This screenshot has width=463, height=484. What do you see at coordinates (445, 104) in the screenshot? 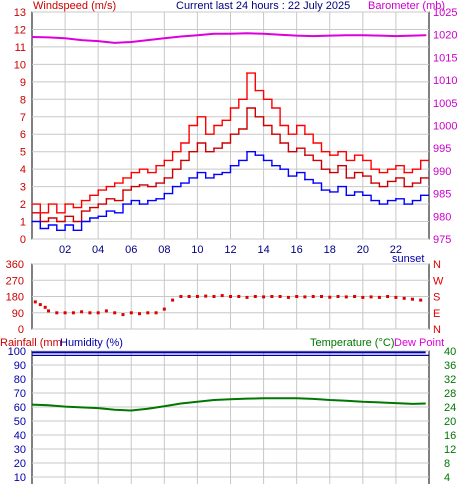
I see `baro-y-tick: 1005` at bounding box center [445, 104].